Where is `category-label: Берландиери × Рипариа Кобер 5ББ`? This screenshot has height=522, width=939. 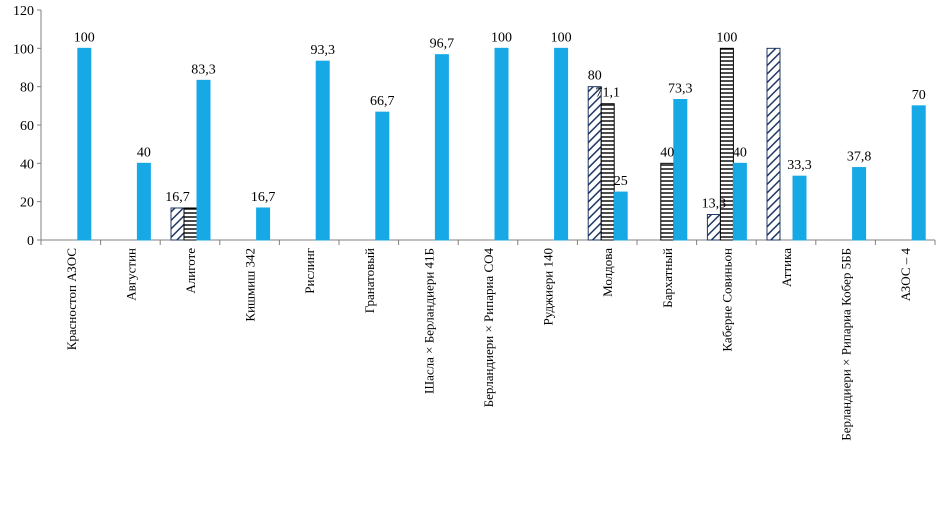 category-label: Берландиери × Рипариа Кобер 5ББ is located at coordinates (846, 344).